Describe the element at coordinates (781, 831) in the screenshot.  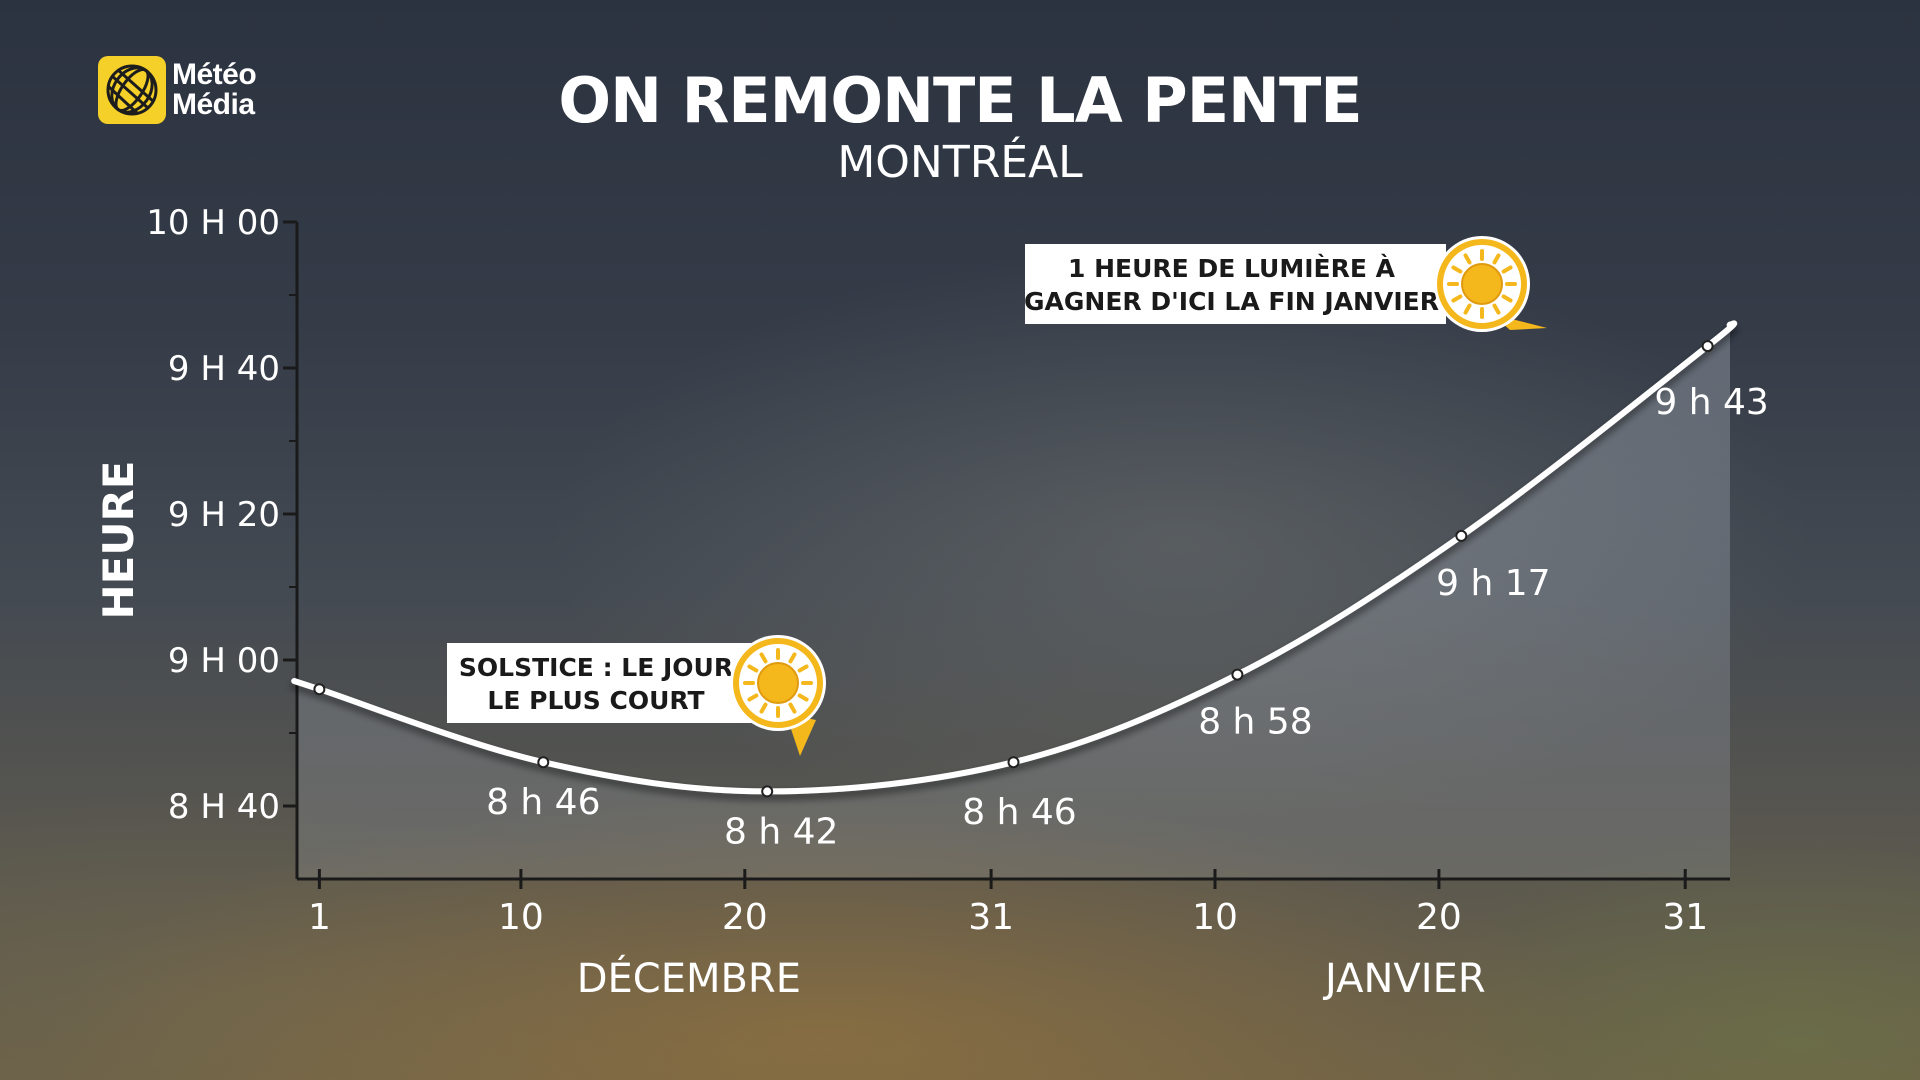
I see `data-label: 8 h 42` at that location.